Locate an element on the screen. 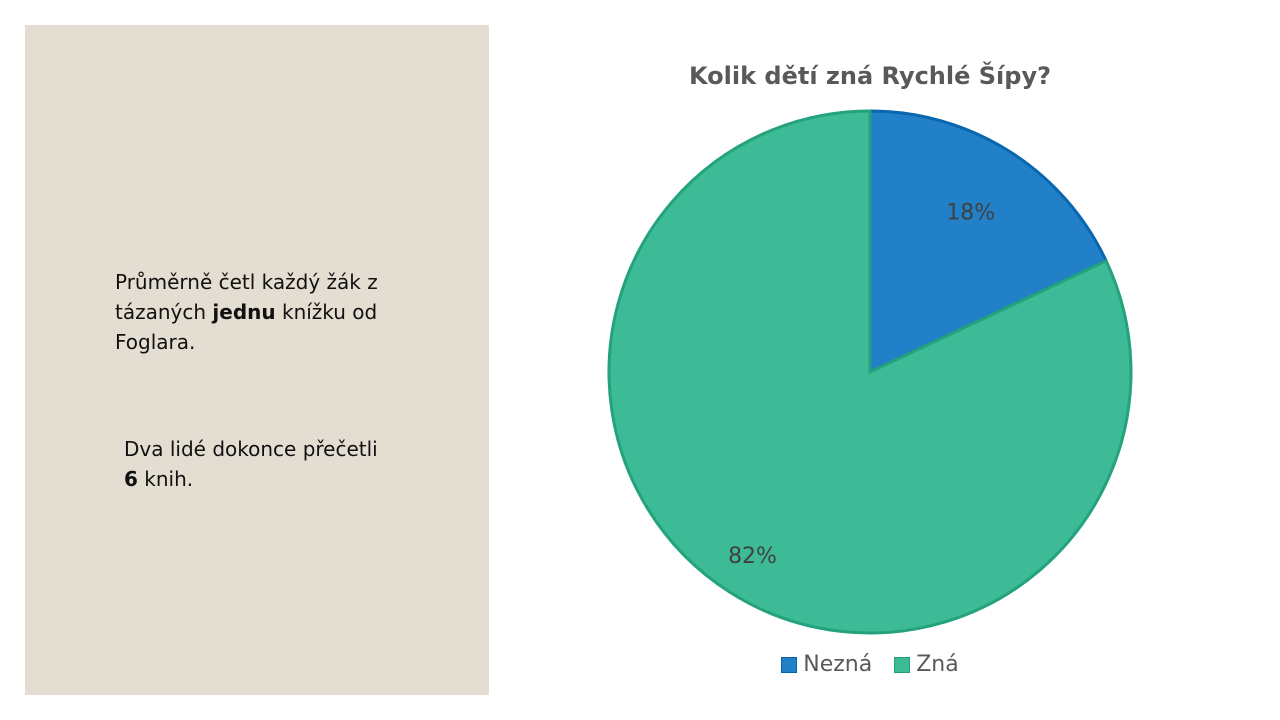 The width and height of the screenshot is (1280, 720). legend-item-nezna: Nezná is located at coordinates (826, 664).